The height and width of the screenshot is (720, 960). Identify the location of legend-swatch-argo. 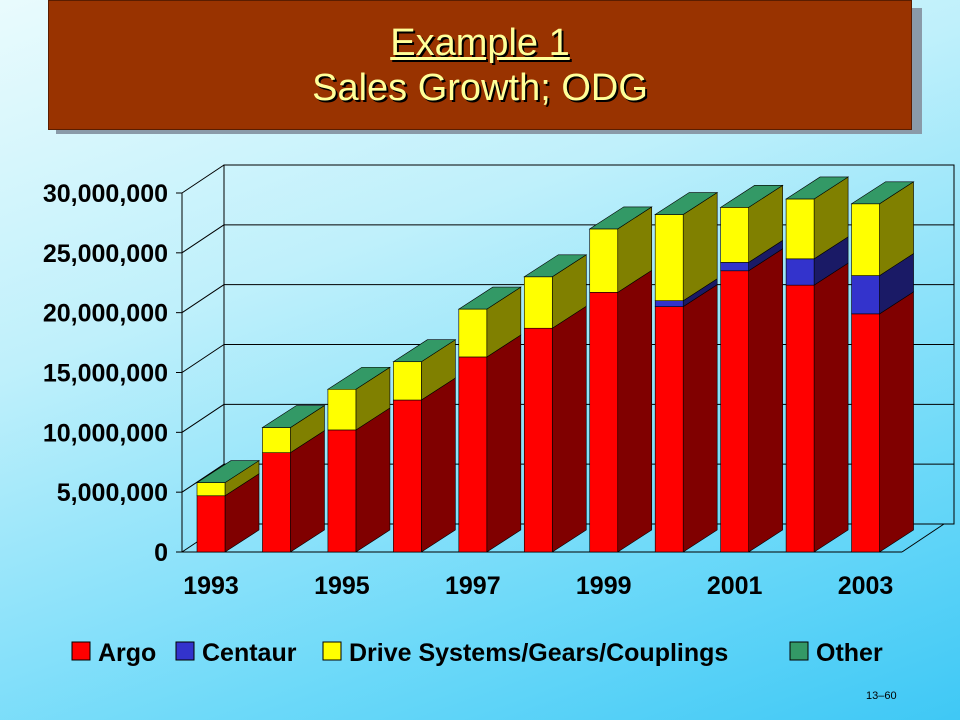
(81, 651).